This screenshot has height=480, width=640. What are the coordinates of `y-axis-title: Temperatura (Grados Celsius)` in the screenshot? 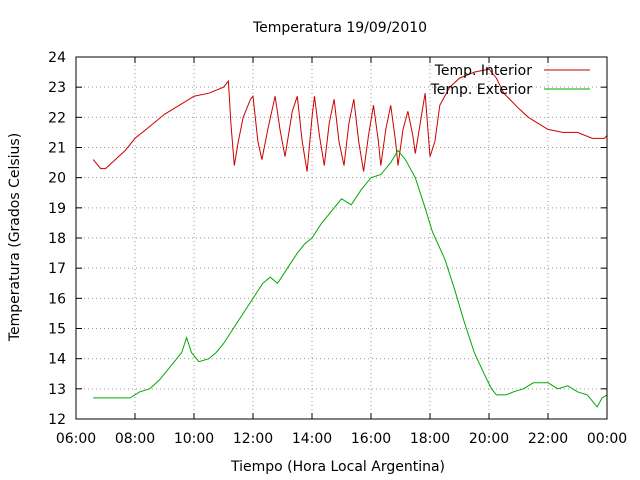 It's located at (15, 237).